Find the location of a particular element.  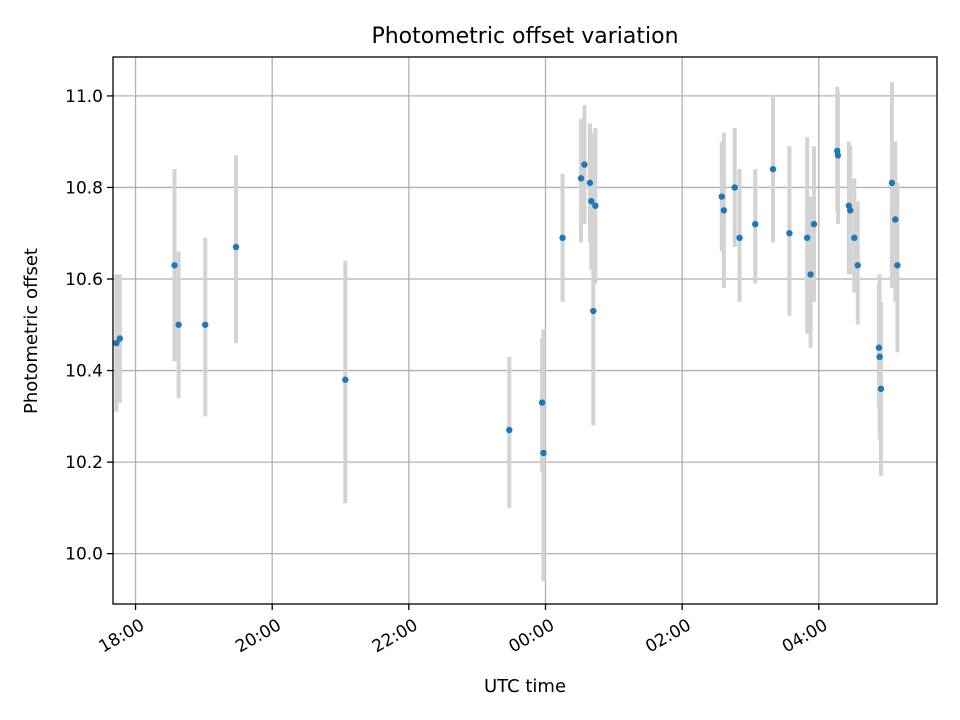

y-tick-label: 10.6 is located at coordinates (84, 280).